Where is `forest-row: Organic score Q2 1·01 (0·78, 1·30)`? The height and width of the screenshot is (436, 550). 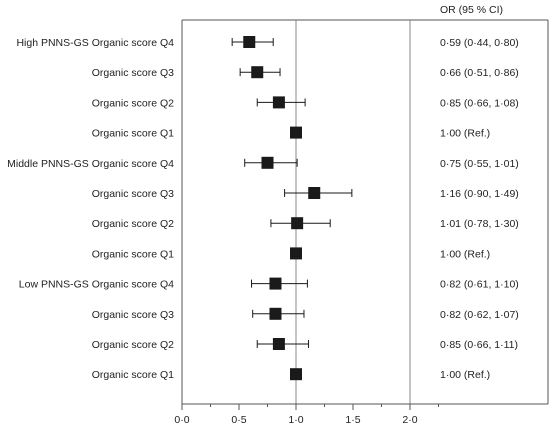
forest-row: Organic score Q2 1·01 (0·78, 1·30) is located at coordinates (305, 223).